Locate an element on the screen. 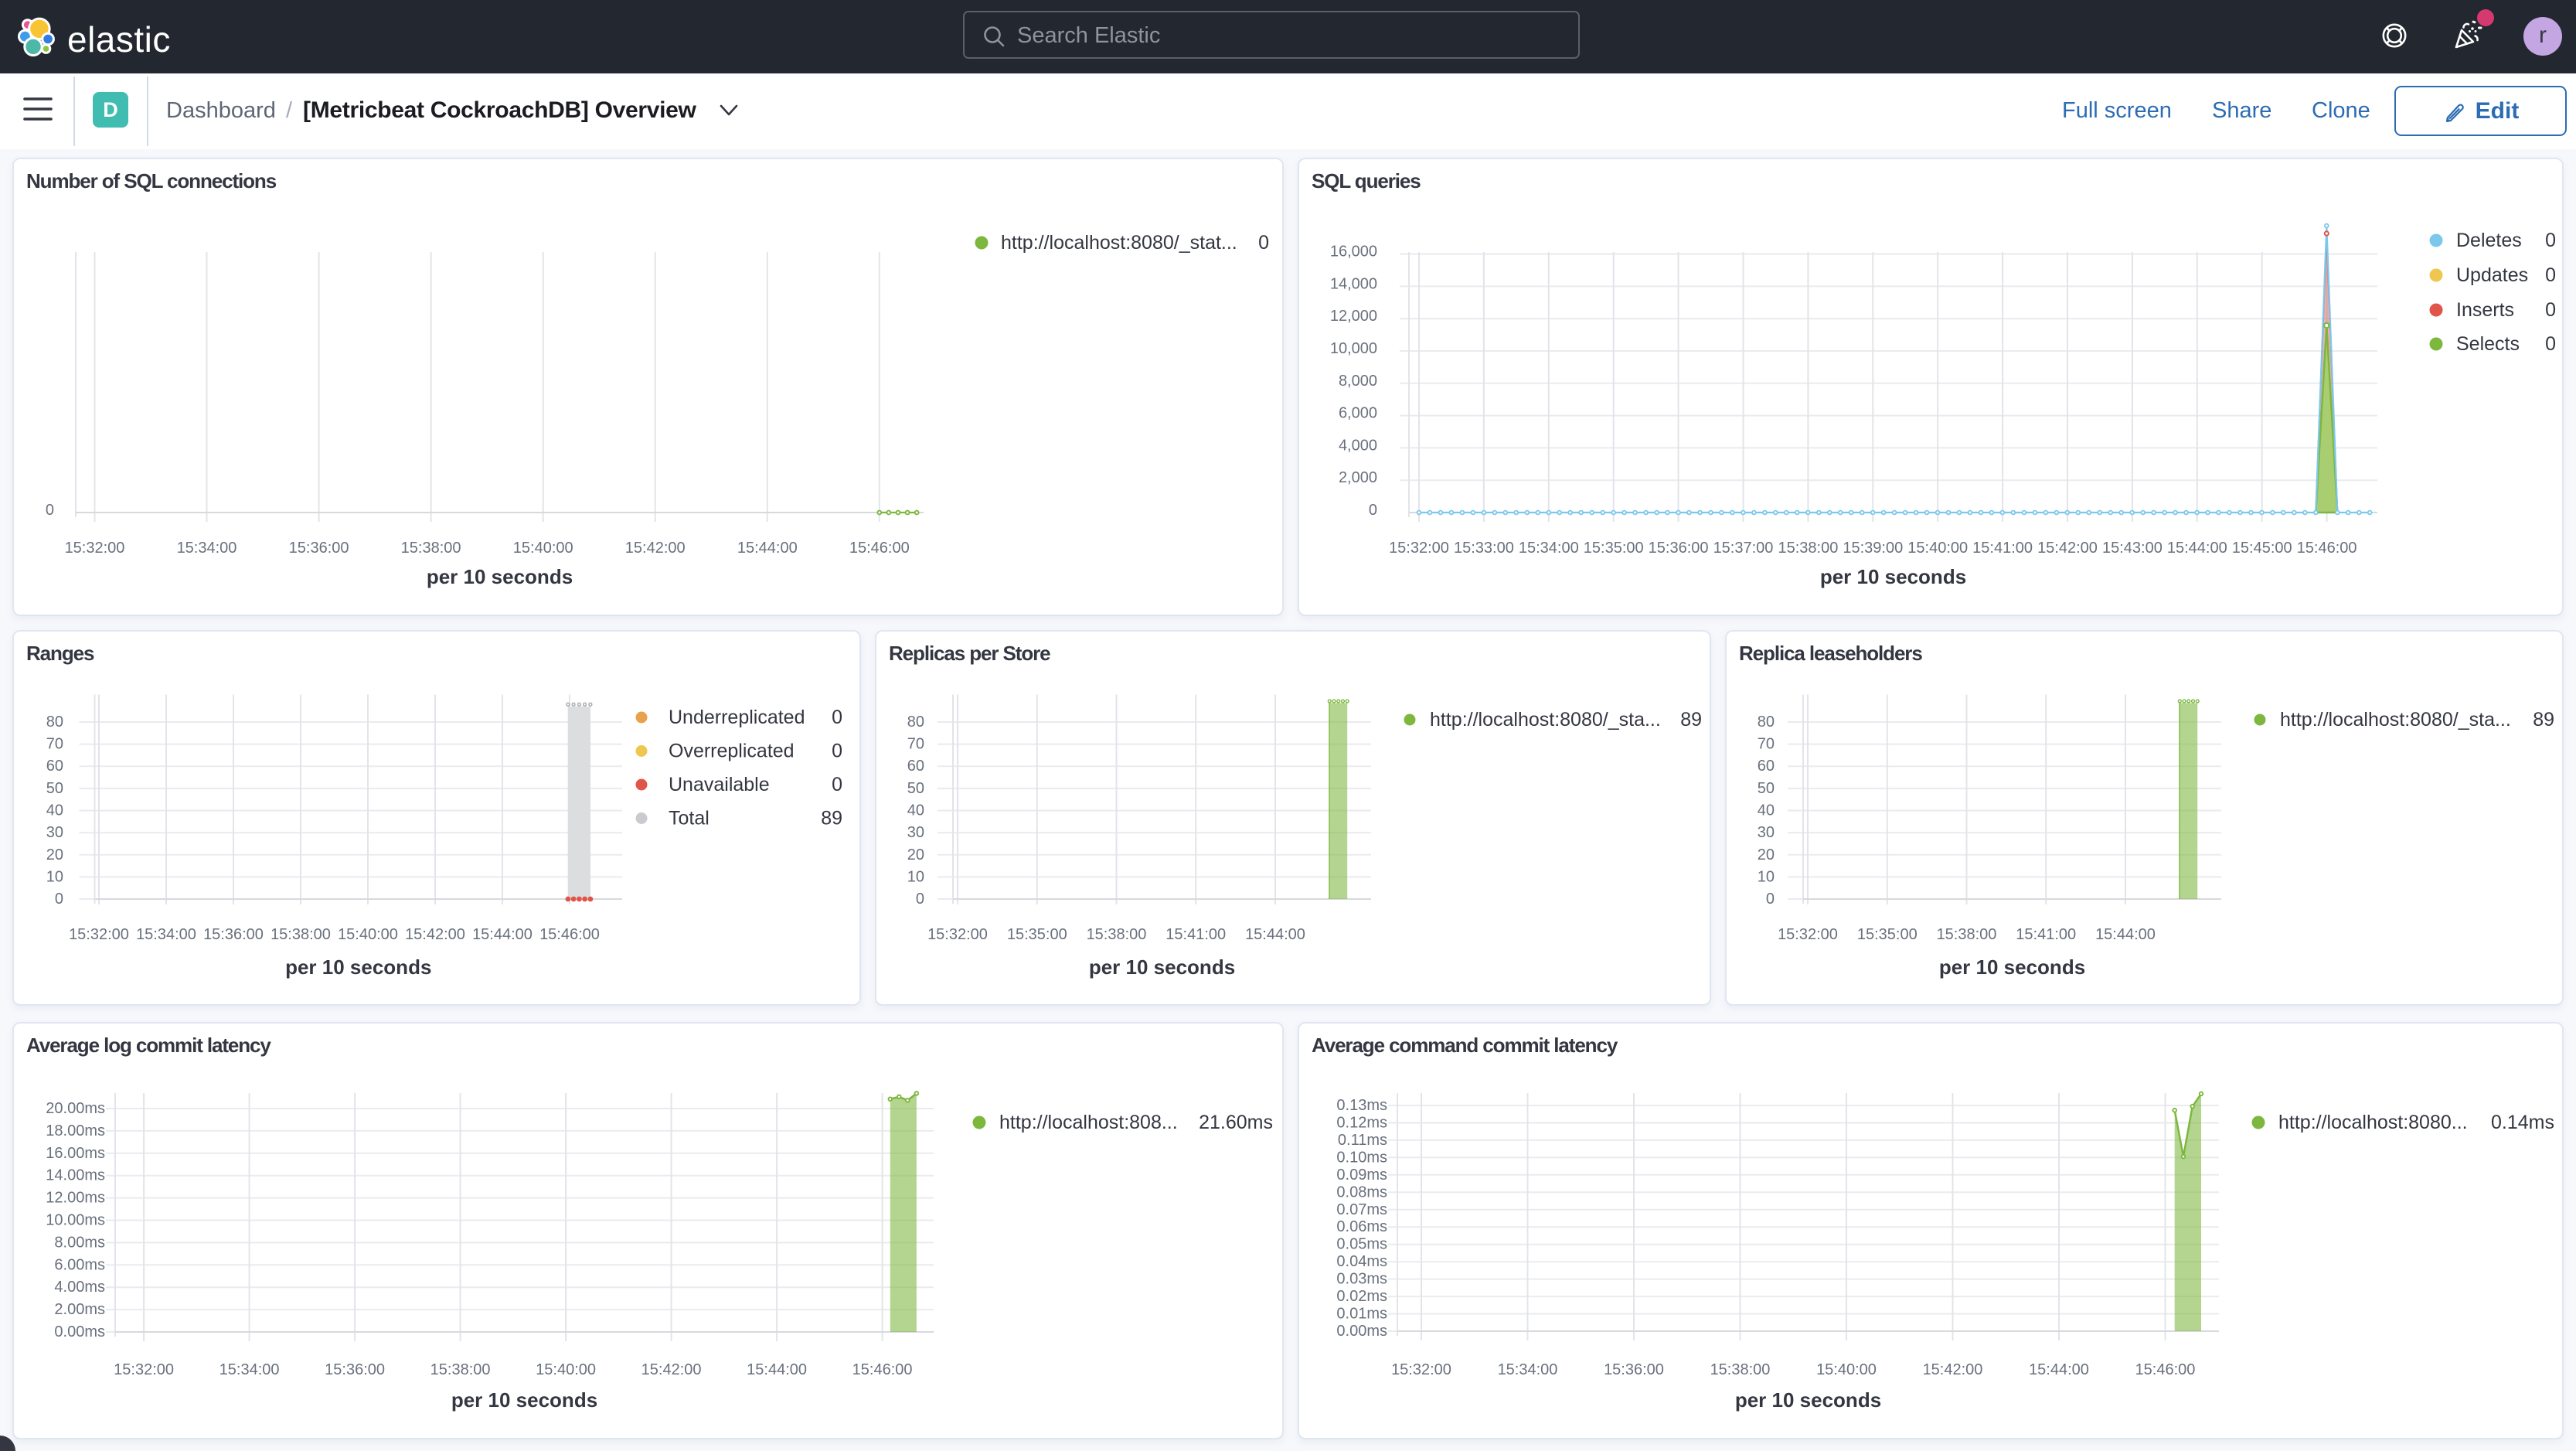 Image resolution: width=2576 pixels, height=1451 pixels. svg-text: 0.07ms is located at coordinates (1361, 1209).